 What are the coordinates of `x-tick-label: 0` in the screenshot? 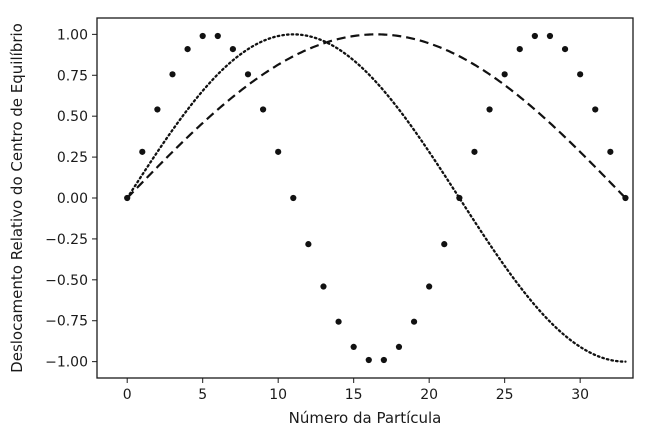 It's located at (127, 395).